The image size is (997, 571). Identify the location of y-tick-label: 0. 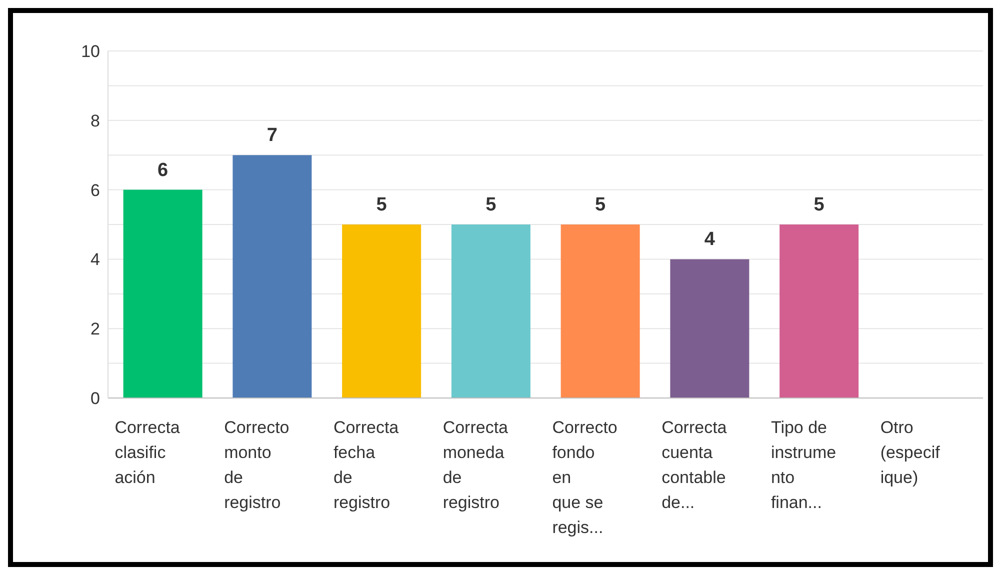
(95, 398).